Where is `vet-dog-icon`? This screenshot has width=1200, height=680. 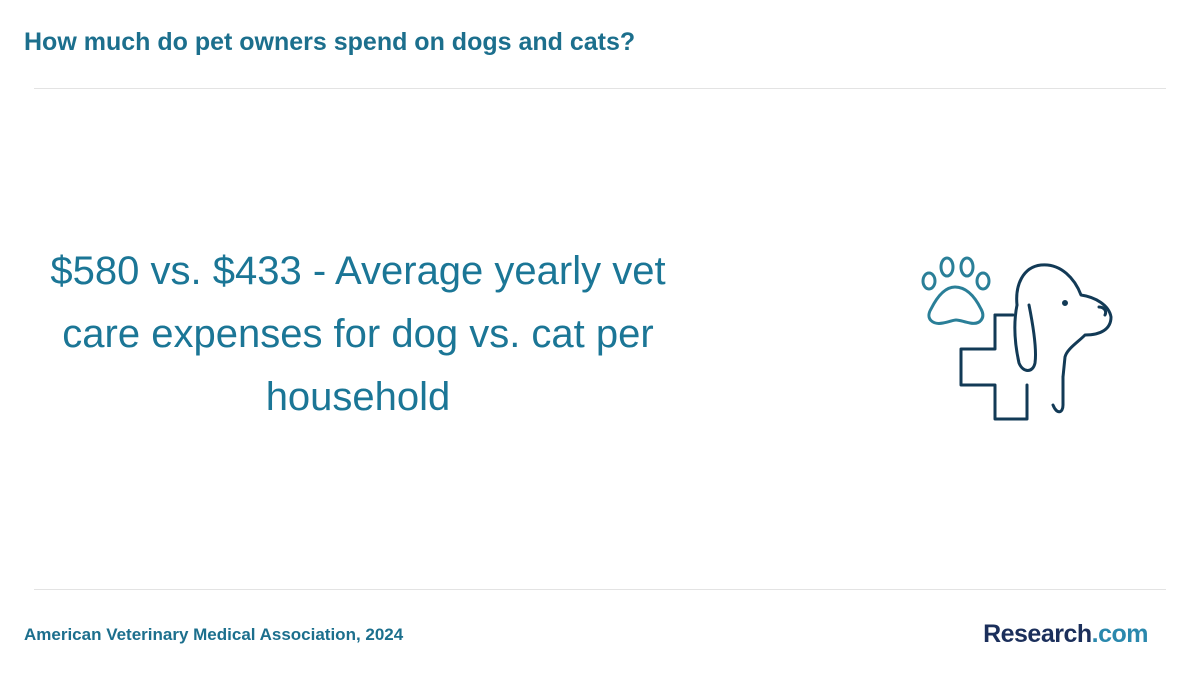
vet-dog-icon is located at coordinates (1036, 342).